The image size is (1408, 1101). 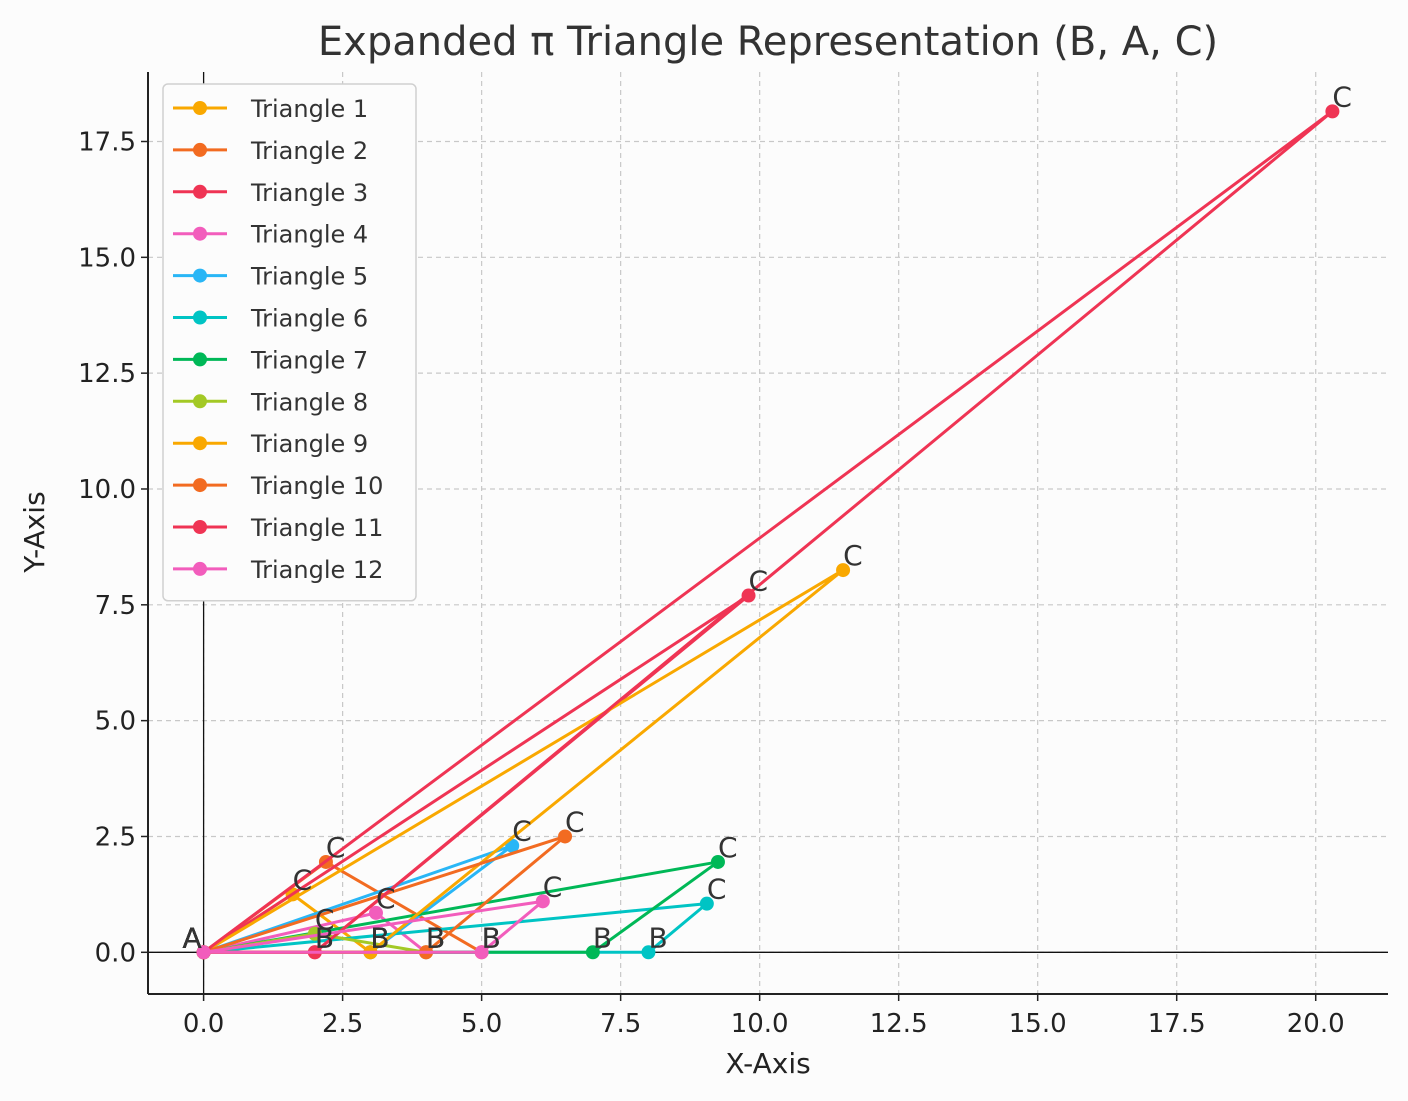 What do you see at coordinates (289, 342) in the screenshot?
I see `legend-box` at bounding box center [289, 342].